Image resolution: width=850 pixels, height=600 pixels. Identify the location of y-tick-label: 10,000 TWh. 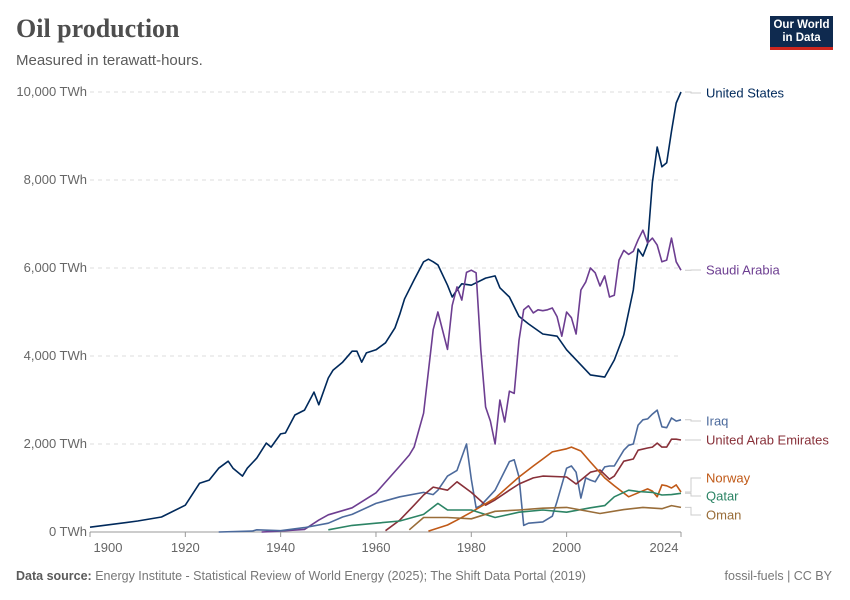
(51, 91).